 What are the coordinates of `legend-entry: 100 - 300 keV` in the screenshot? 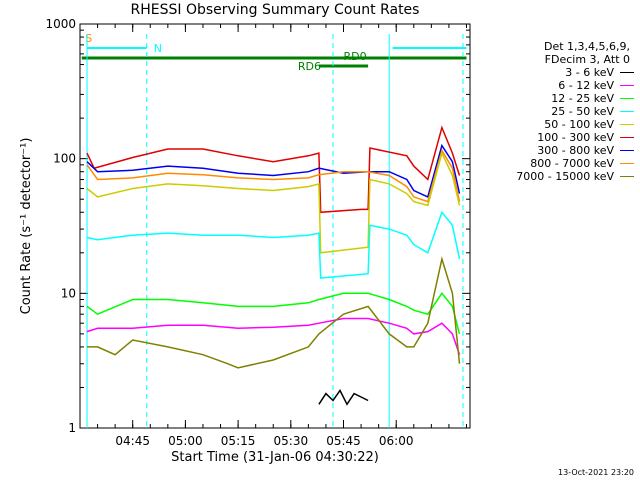 It's located at (559, 137).